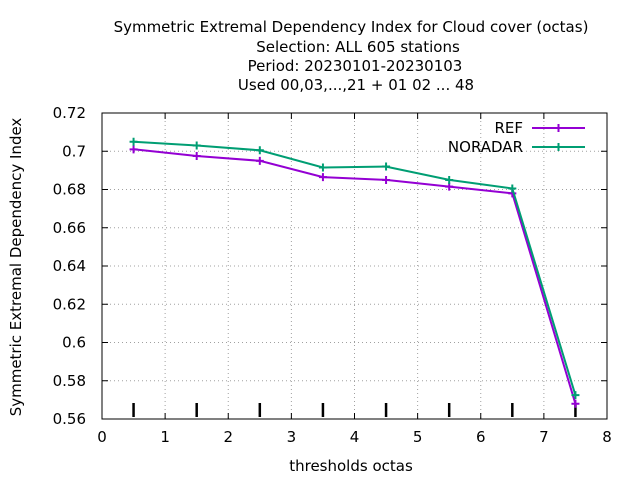 The width and height of the screenshot is (640, 480). I want to click on title-line-3: Period: 20230101-20230103, so click(355, 66).